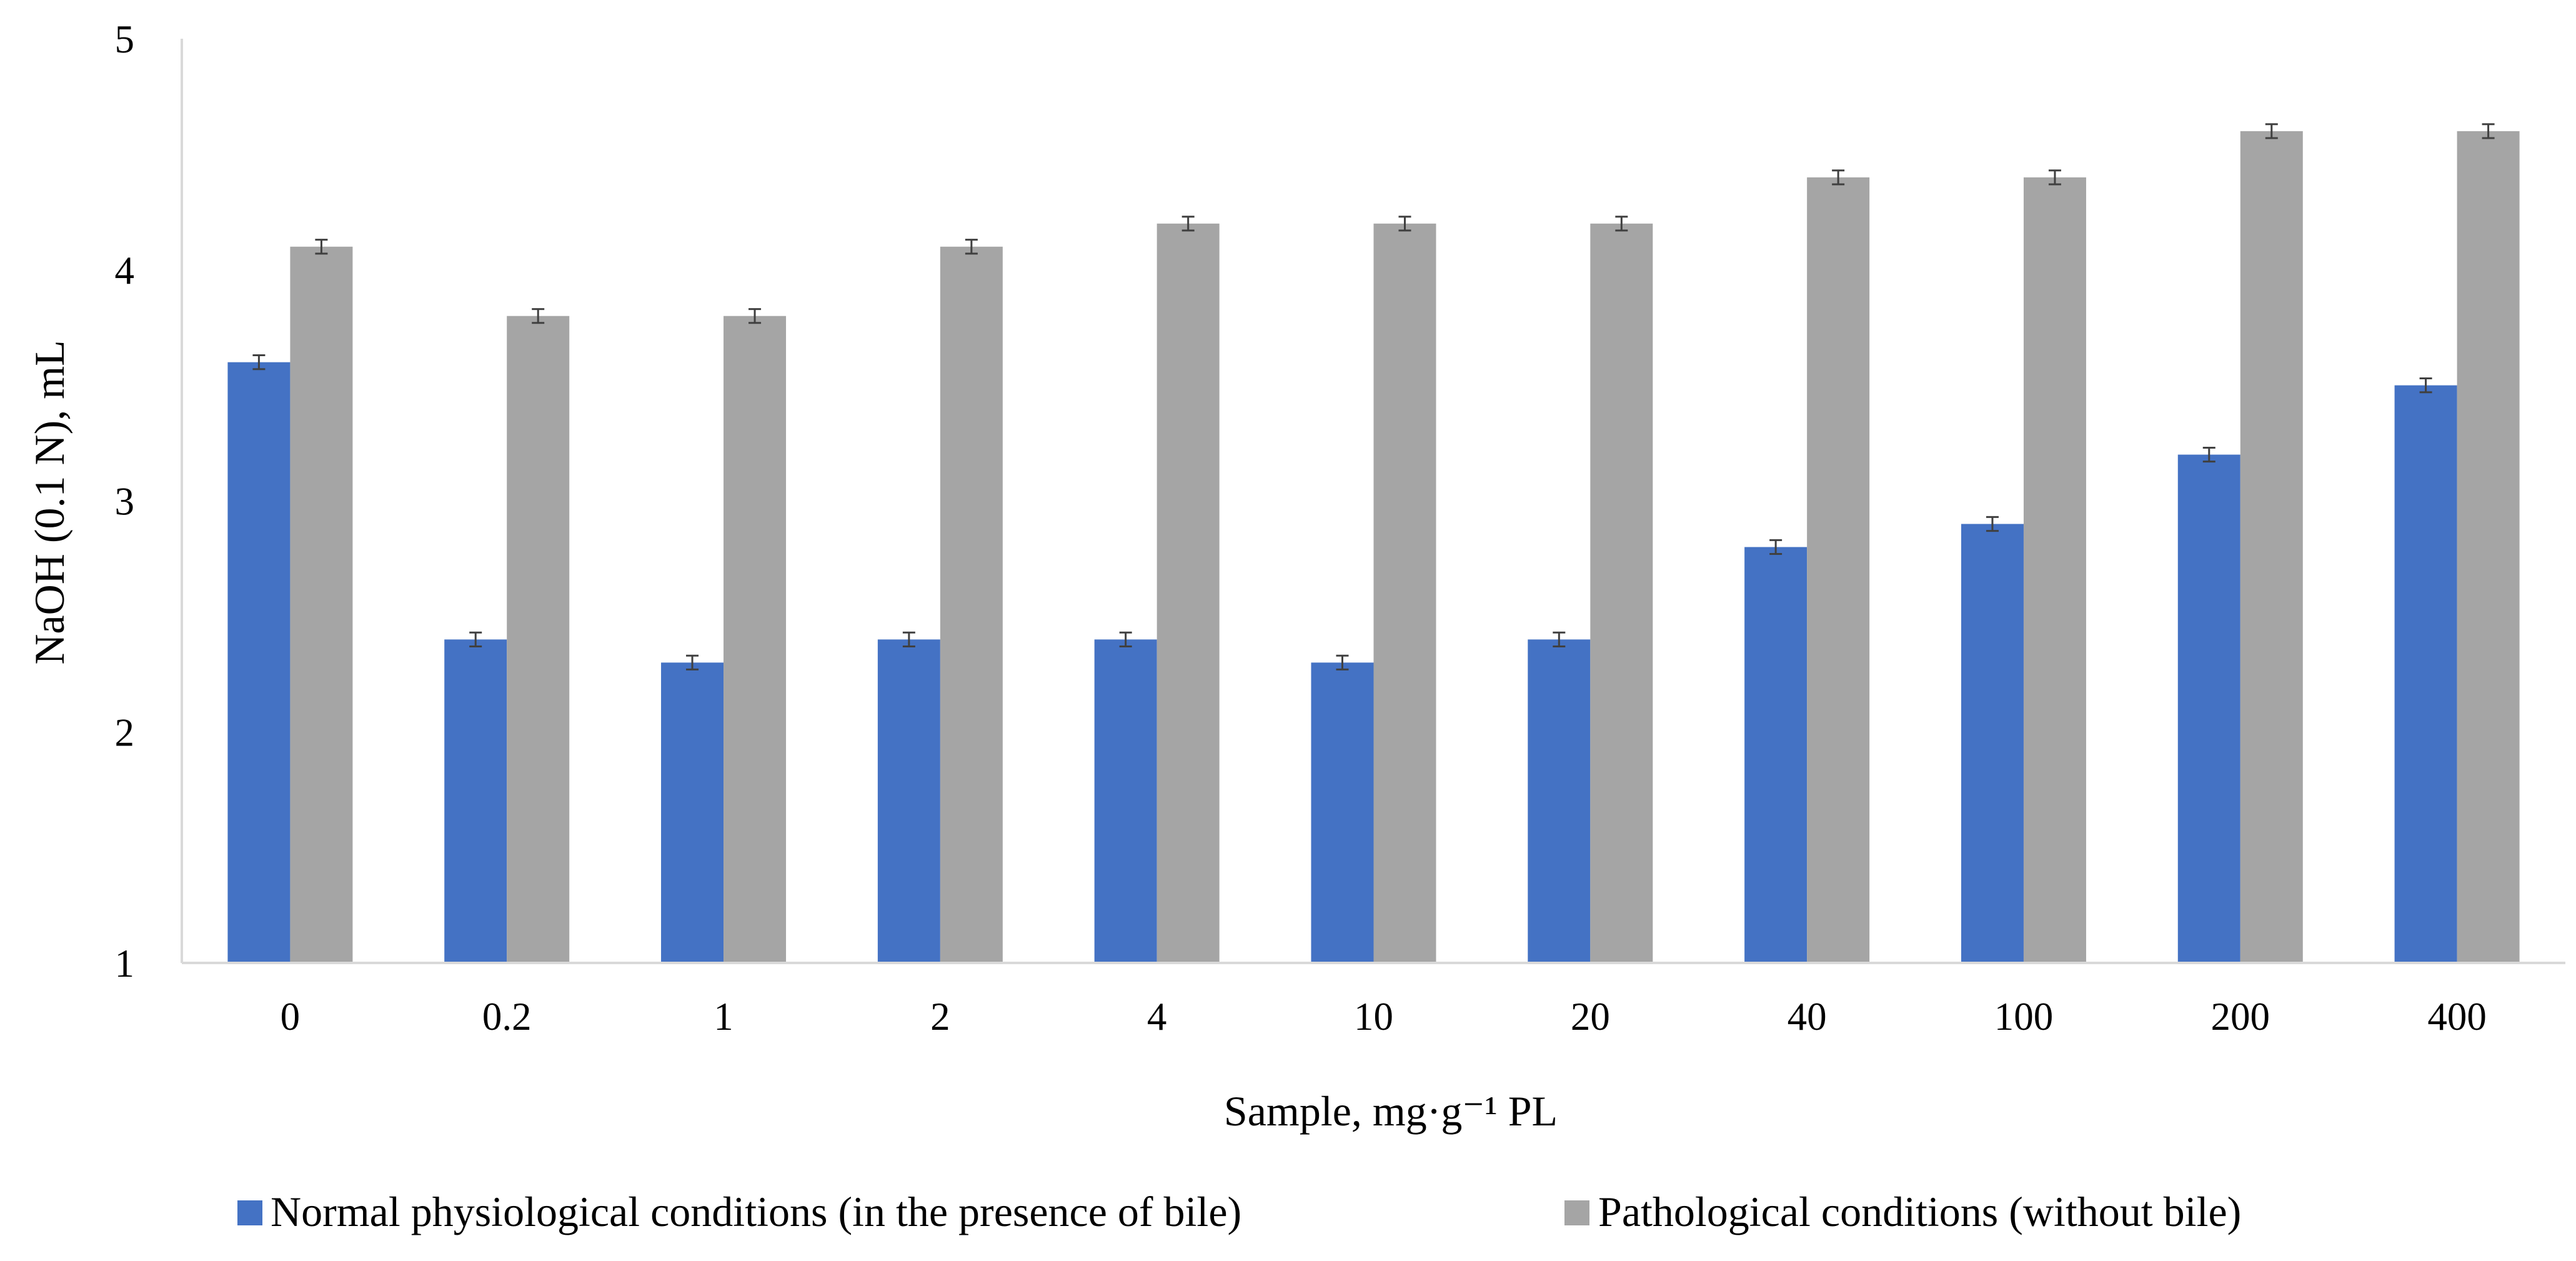 Image resolution: width=2576 pixels, height=1261 pixels. Describe the element at coordinates (1590, 1017) in the screenshot. I see `x-tick-label: 20` at that location.